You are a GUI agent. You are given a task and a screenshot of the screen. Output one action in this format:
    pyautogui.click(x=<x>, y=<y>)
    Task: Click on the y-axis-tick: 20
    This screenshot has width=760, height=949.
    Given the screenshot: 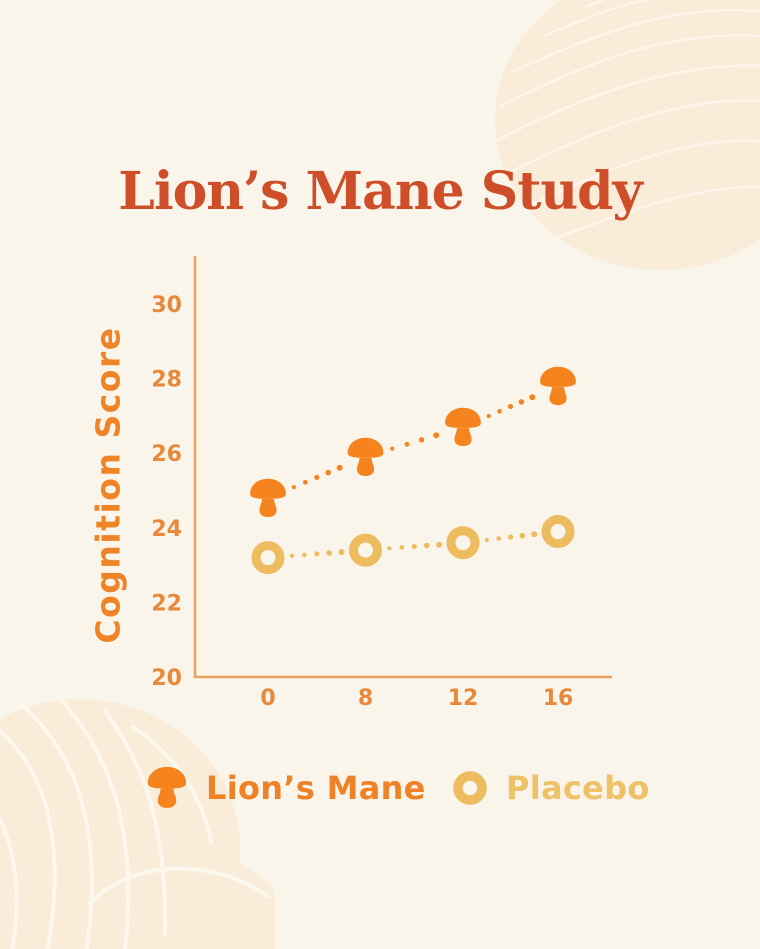 What is the action you would take?
    pyautogui.click(x=166, y=678)
    